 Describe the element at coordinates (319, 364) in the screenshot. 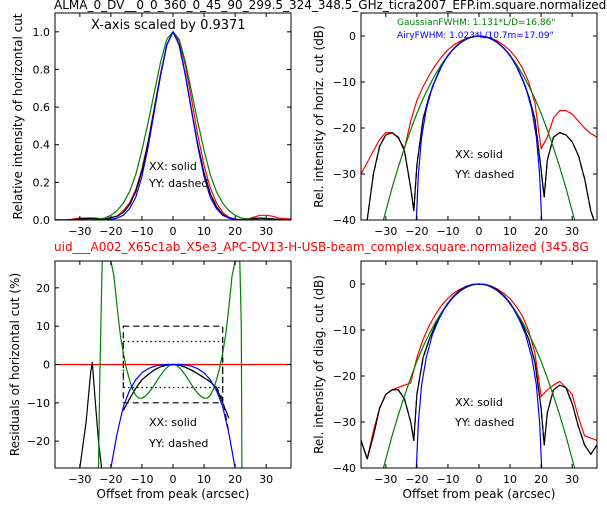

I see `y-axis-label: Rel. intensity of diag. cut (dB)` at that location.